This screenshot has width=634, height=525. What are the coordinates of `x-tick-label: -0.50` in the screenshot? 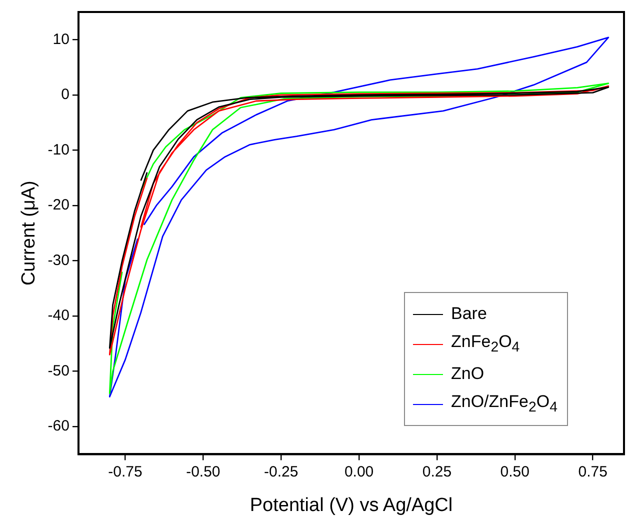 It's located at (203, 471).